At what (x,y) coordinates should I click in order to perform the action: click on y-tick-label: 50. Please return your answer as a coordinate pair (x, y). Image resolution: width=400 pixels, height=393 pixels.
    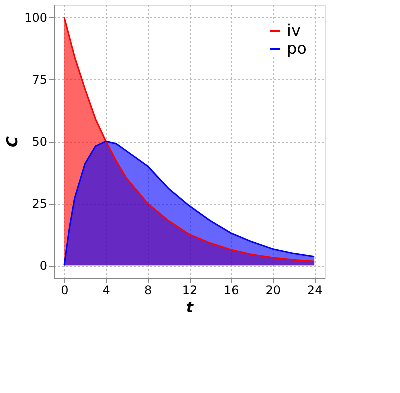
    Looking at the image, I should click on (40, 142).